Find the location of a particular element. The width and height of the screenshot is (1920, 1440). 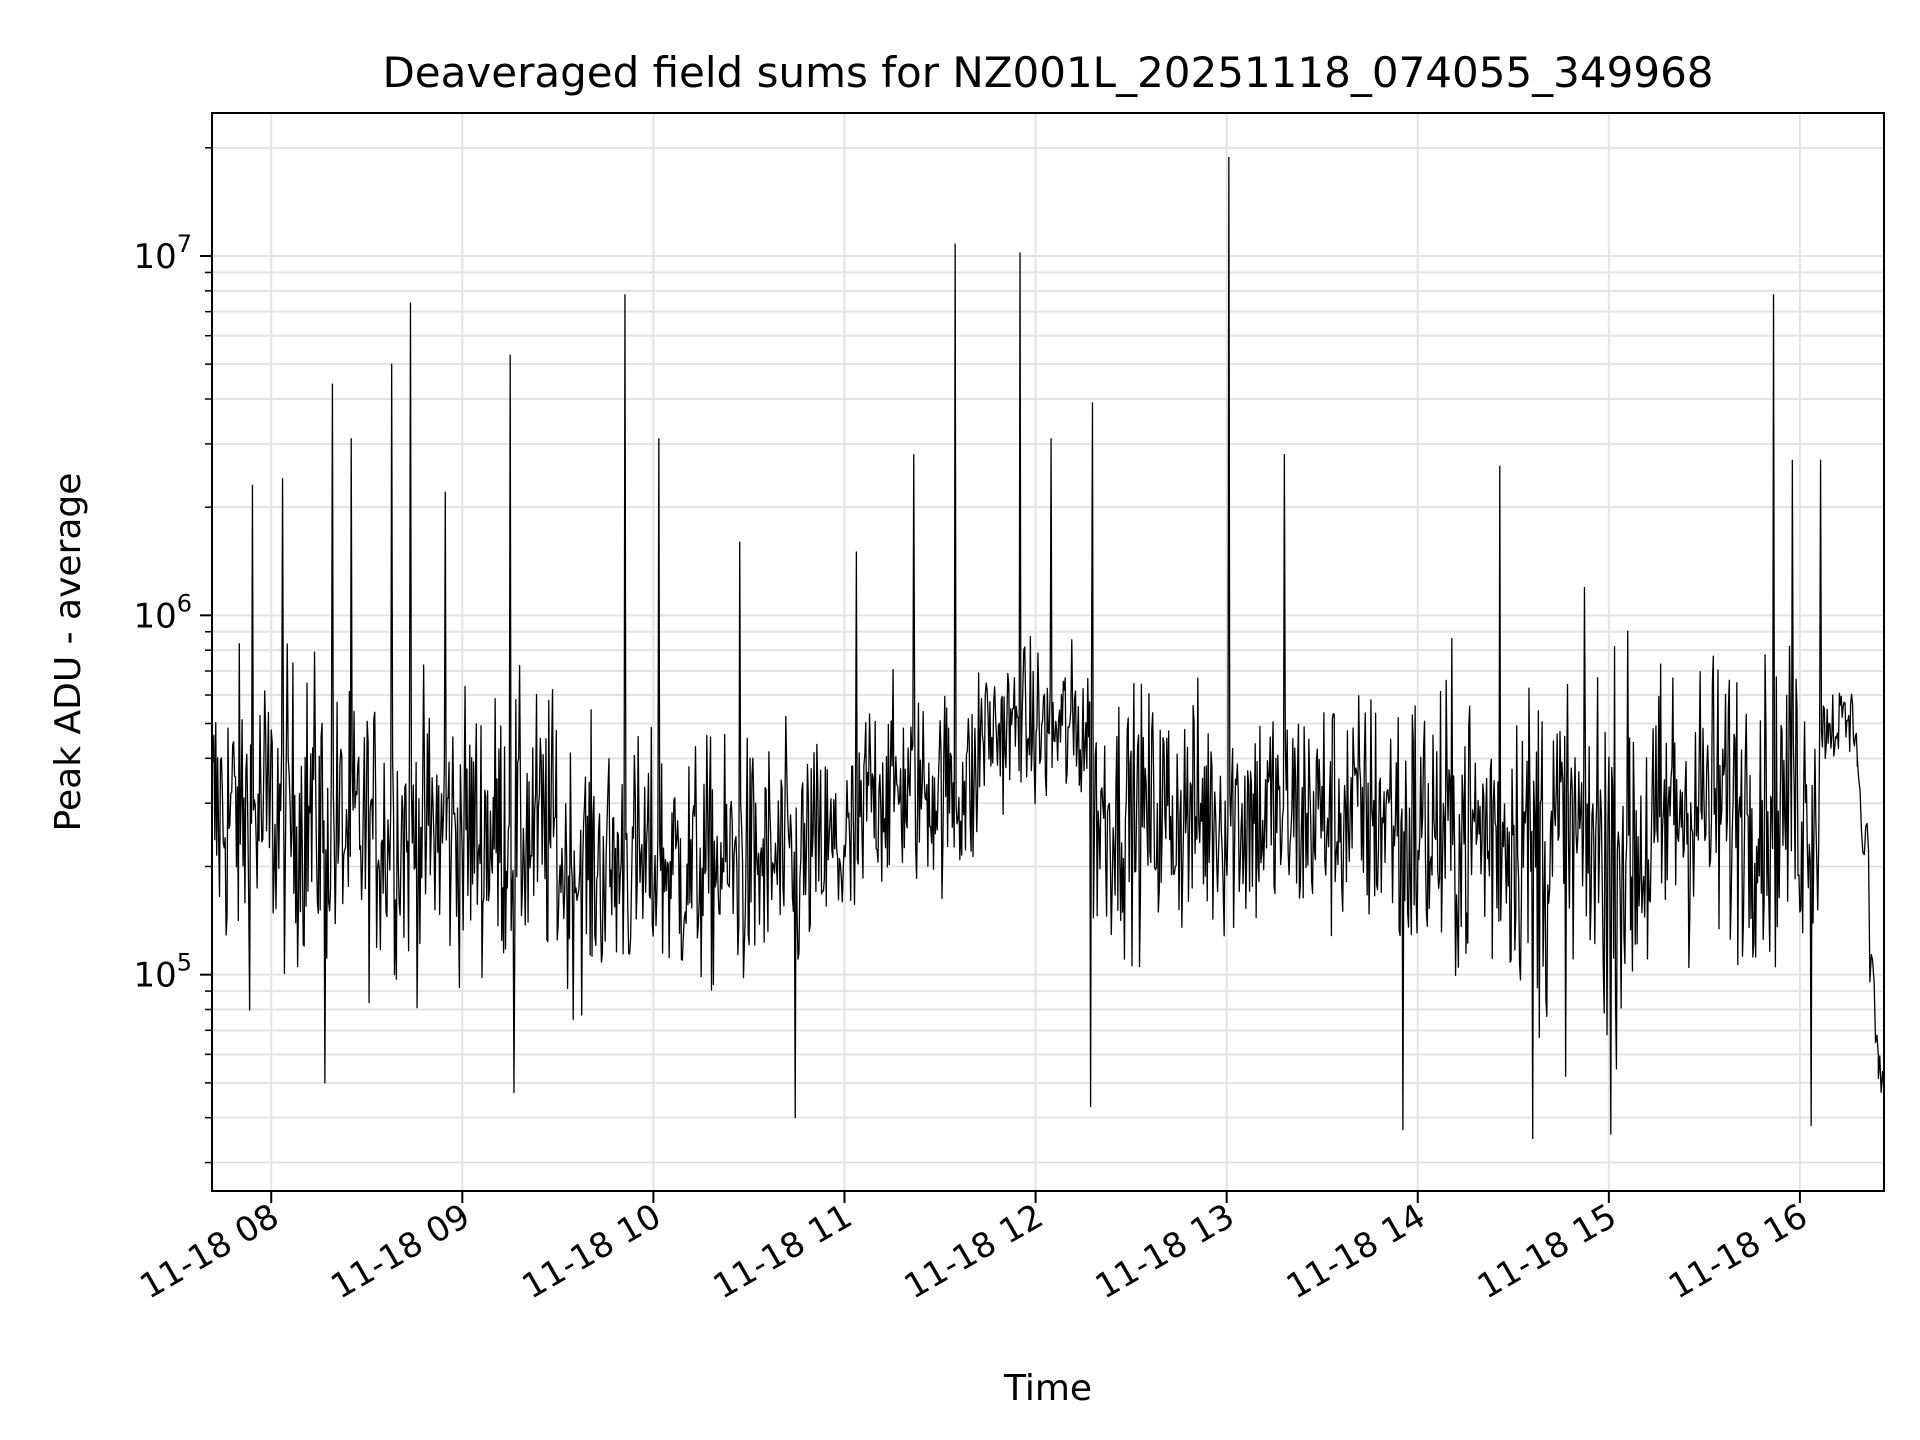

y-axis-label: Peak ADU - average is located at coordinates (68, 652).